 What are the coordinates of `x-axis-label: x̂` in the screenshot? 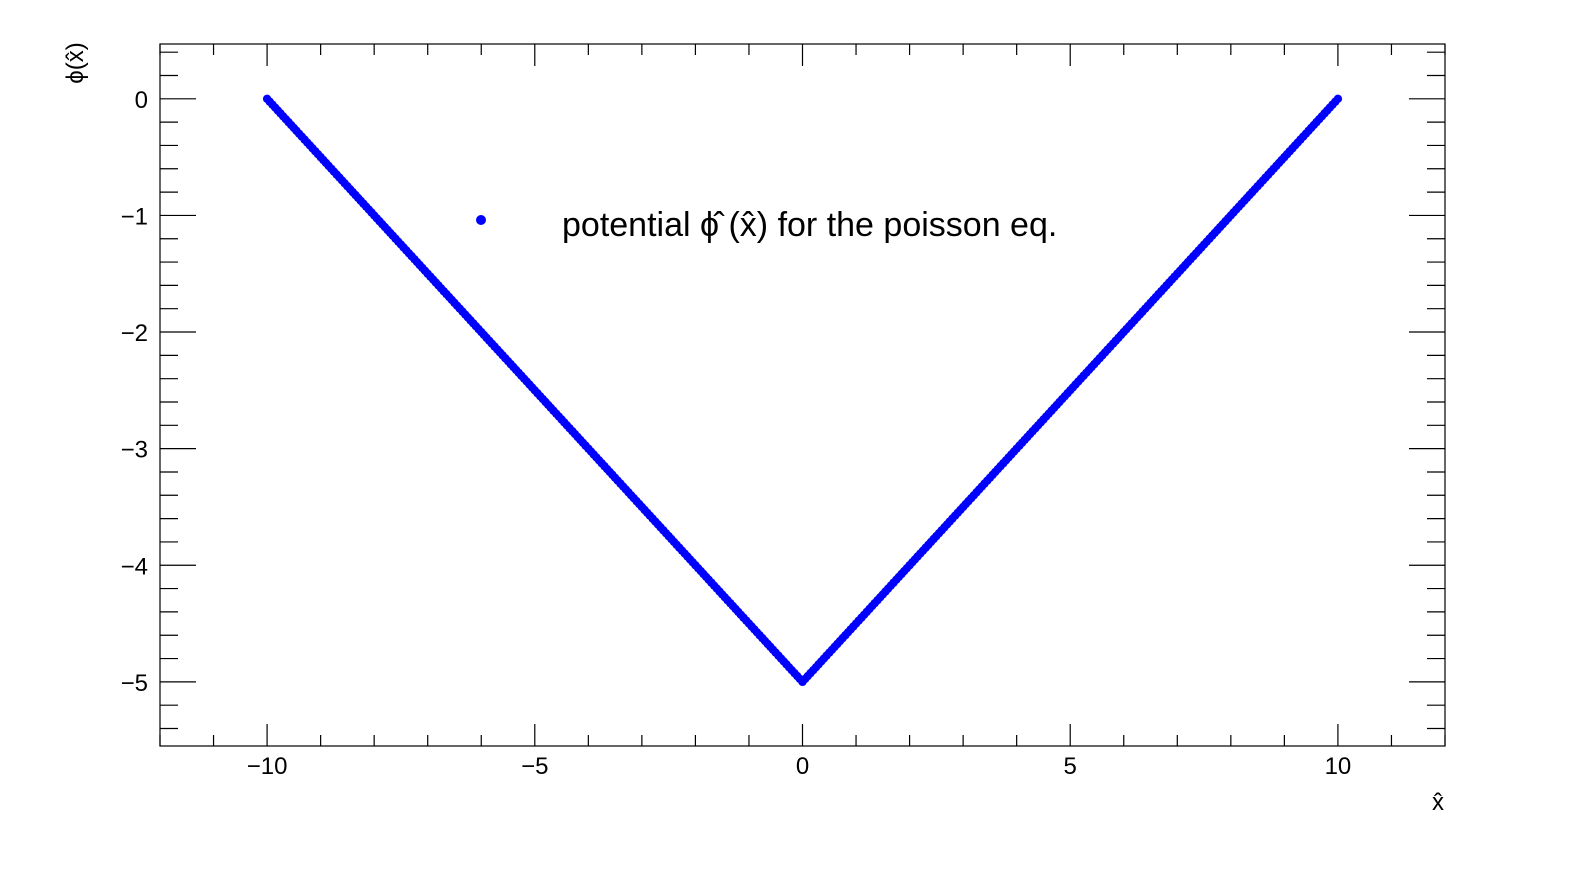 It's located at (1438, 802).